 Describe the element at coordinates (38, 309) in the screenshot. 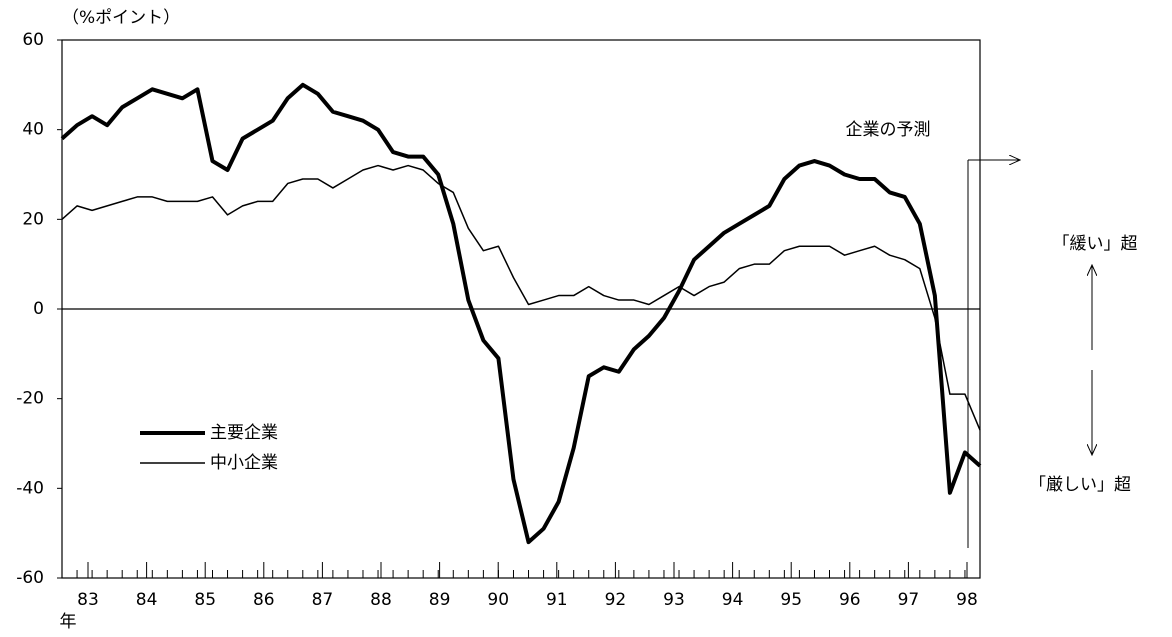

I see `y-tick-label: 0` at that location.